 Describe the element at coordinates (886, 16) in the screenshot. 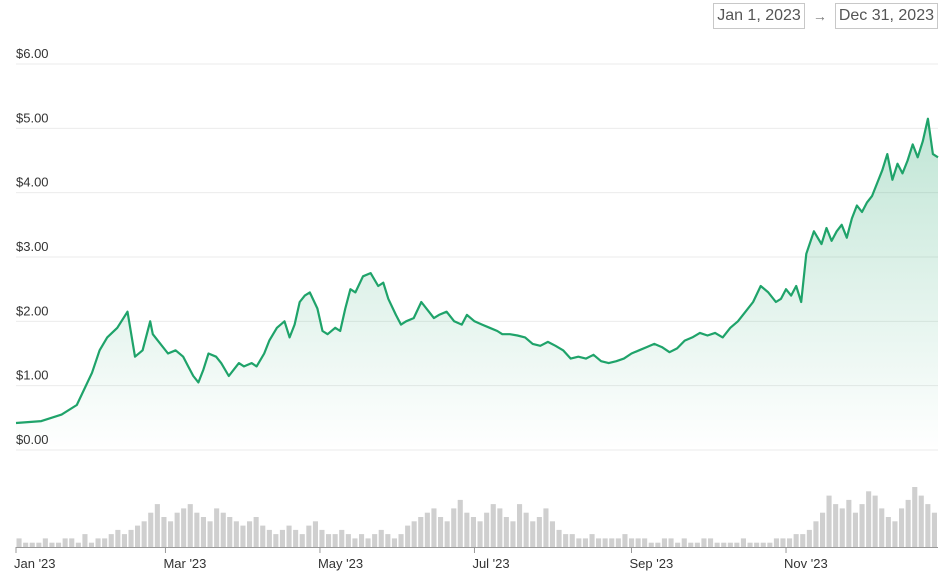

I see `end-date-field: Dec 31, 2023` at that location.